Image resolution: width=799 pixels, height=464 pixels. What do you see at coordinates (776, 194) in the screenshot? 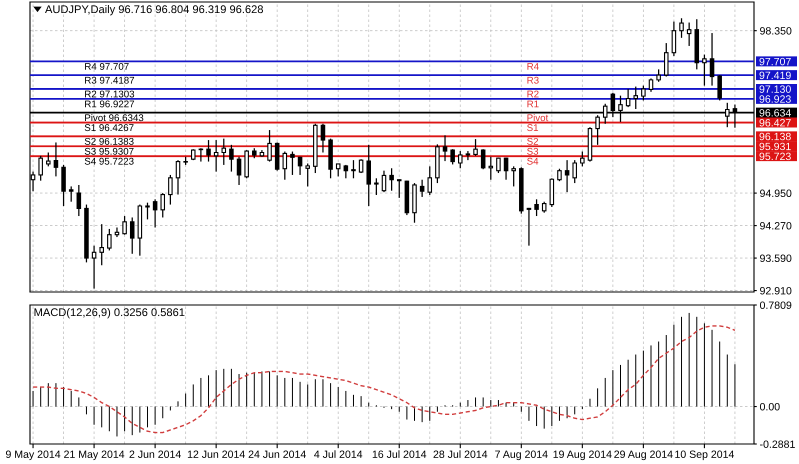
I see `y-tick-label: 94.950` at bounding box center [776, 194].